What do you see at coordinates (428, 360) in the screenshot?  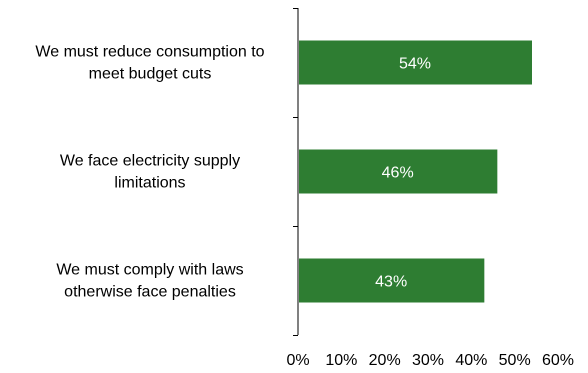 I see `x-tick-label: 30%` at bounding box center [428, 360].